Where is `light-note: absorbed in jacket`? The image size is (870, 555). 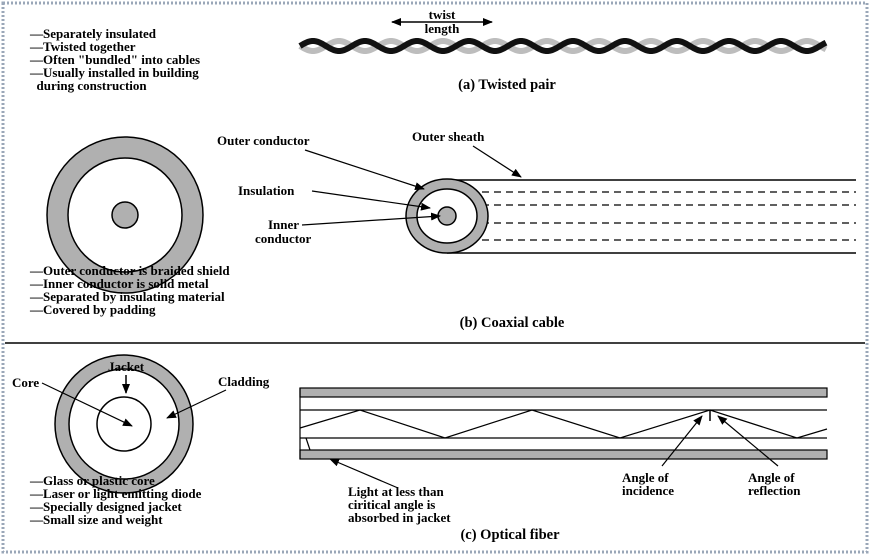
light-note: absorbed in jacket is located at coordinates (399, 517).